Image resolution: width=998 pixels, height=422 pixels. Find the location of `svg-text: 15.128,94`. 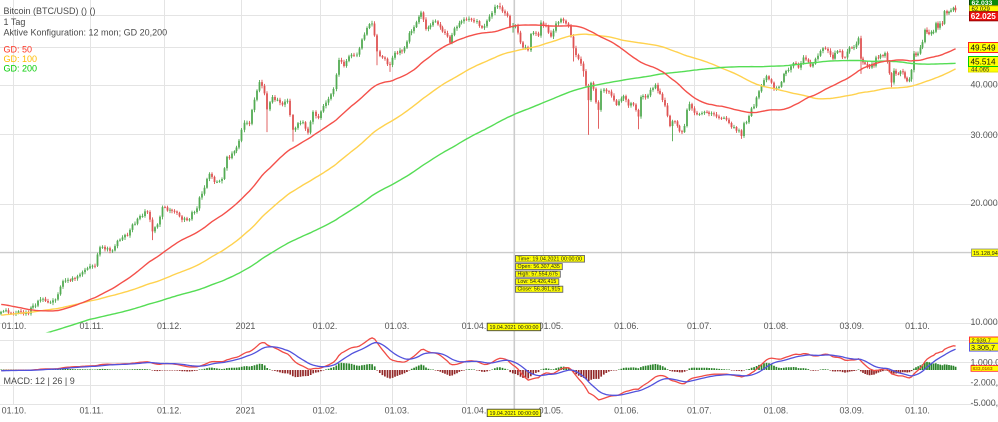

svg-text: 15.128,94 is located at coordinates (985, 254).